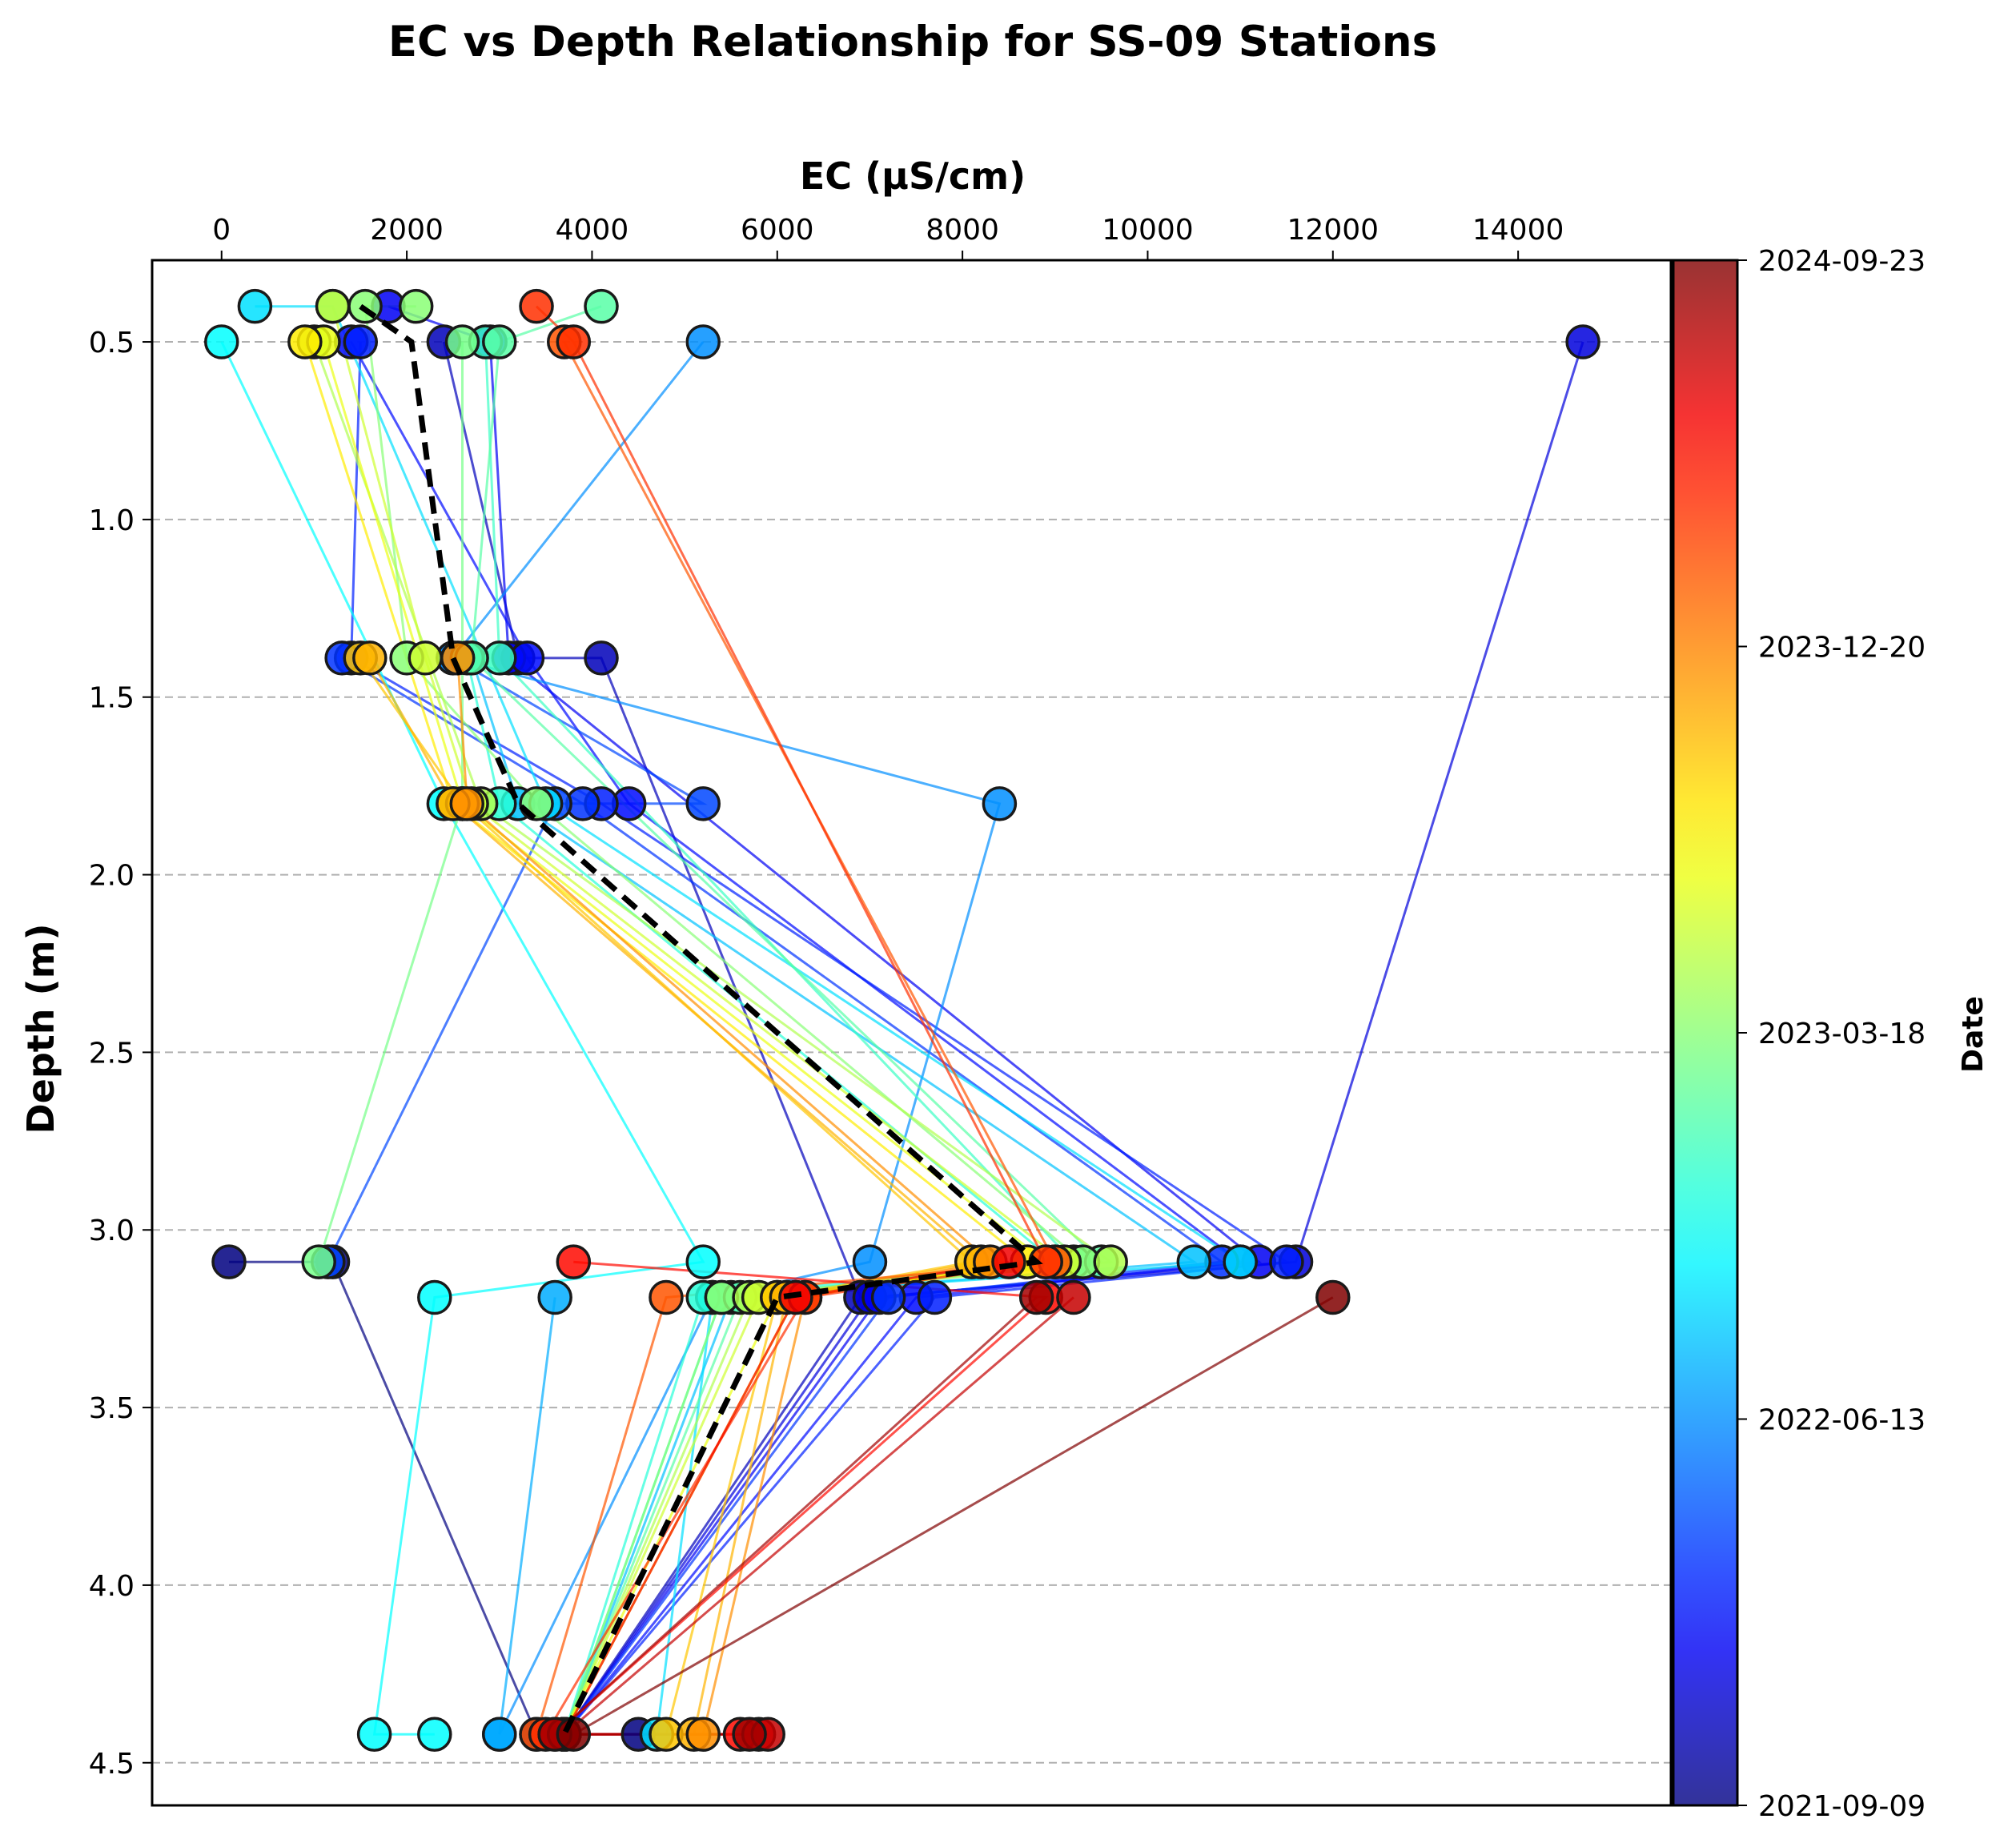  What do you see at coordinates (1842, 1421) in the screenshot?
I see `colorbar-tick-label: 2022-06-13` at bounding box center [1842, 1421].